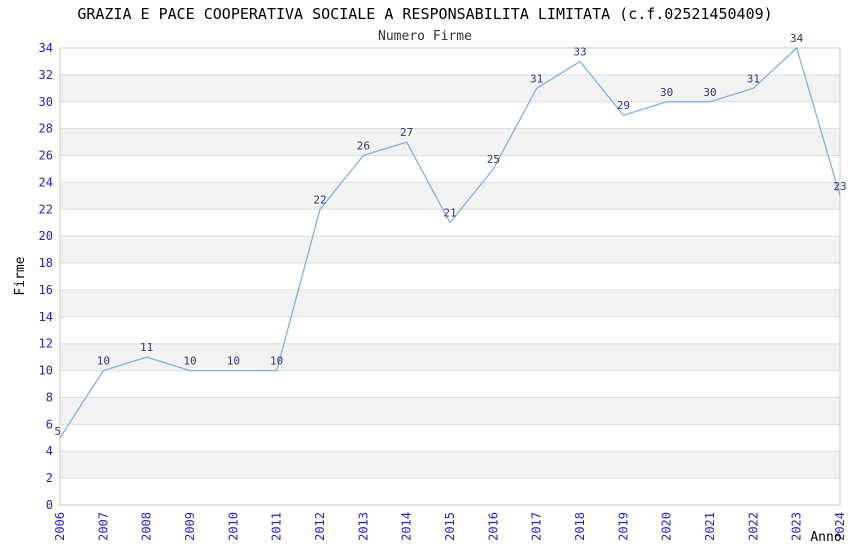 The height and width of the screenshot is (550, 850). What do you see at coordinates (190, 526) in the screenshot?
I see `x-tick-label: 2009` at bounding box center [190, 526].